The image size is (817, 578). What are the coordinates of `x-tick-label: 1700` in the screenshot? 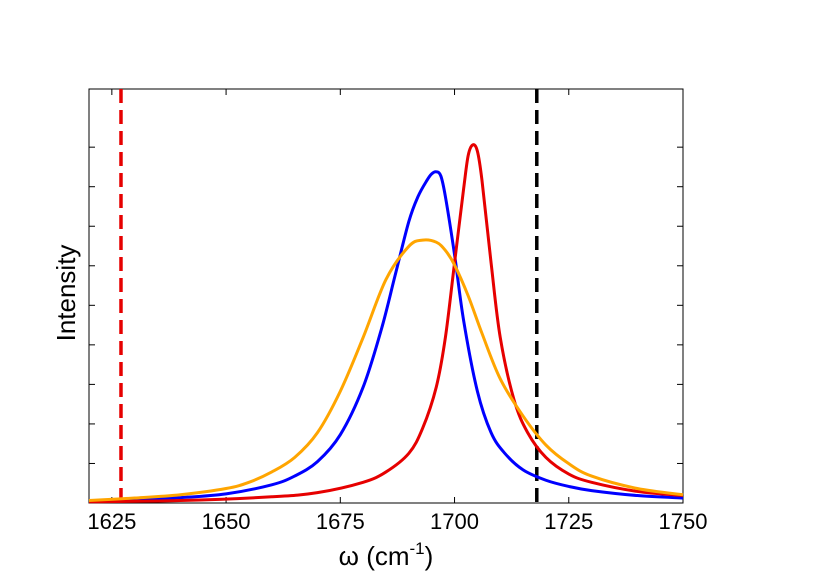 It's located at (454, 521).